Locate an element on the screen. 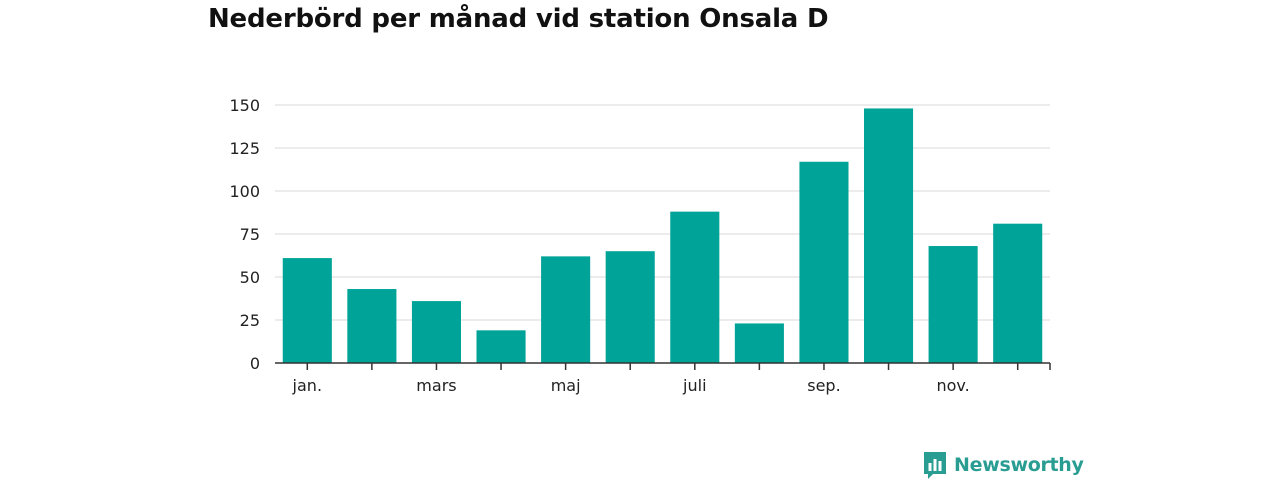 The image size is (1280, 480). bar-juli is located at coordinates (695, 287).